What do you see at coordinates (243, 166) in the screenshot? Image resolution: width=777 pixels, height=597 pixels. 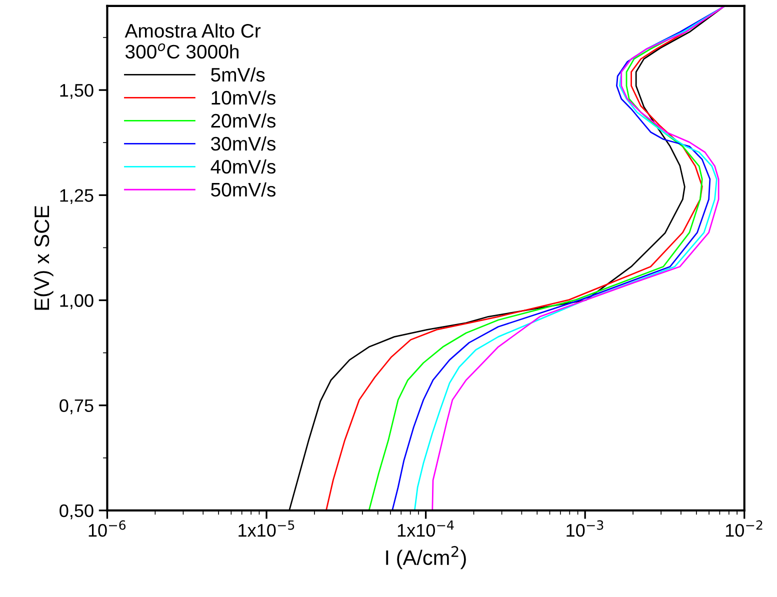 I see `legend-label: 40mV/s` at bounding box center [243, 166].